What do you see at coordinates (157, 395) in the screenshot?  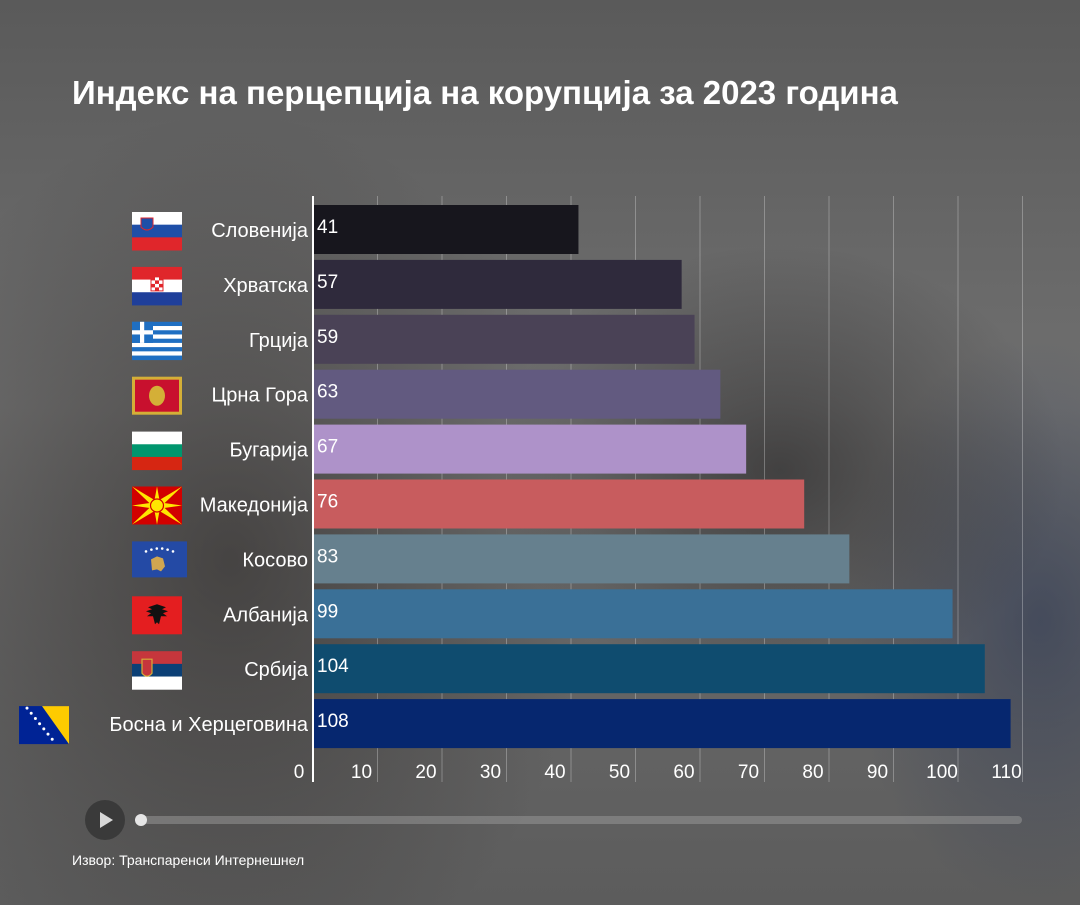 I see `flag-montenegro-icon` at bounding box center [157, 395].